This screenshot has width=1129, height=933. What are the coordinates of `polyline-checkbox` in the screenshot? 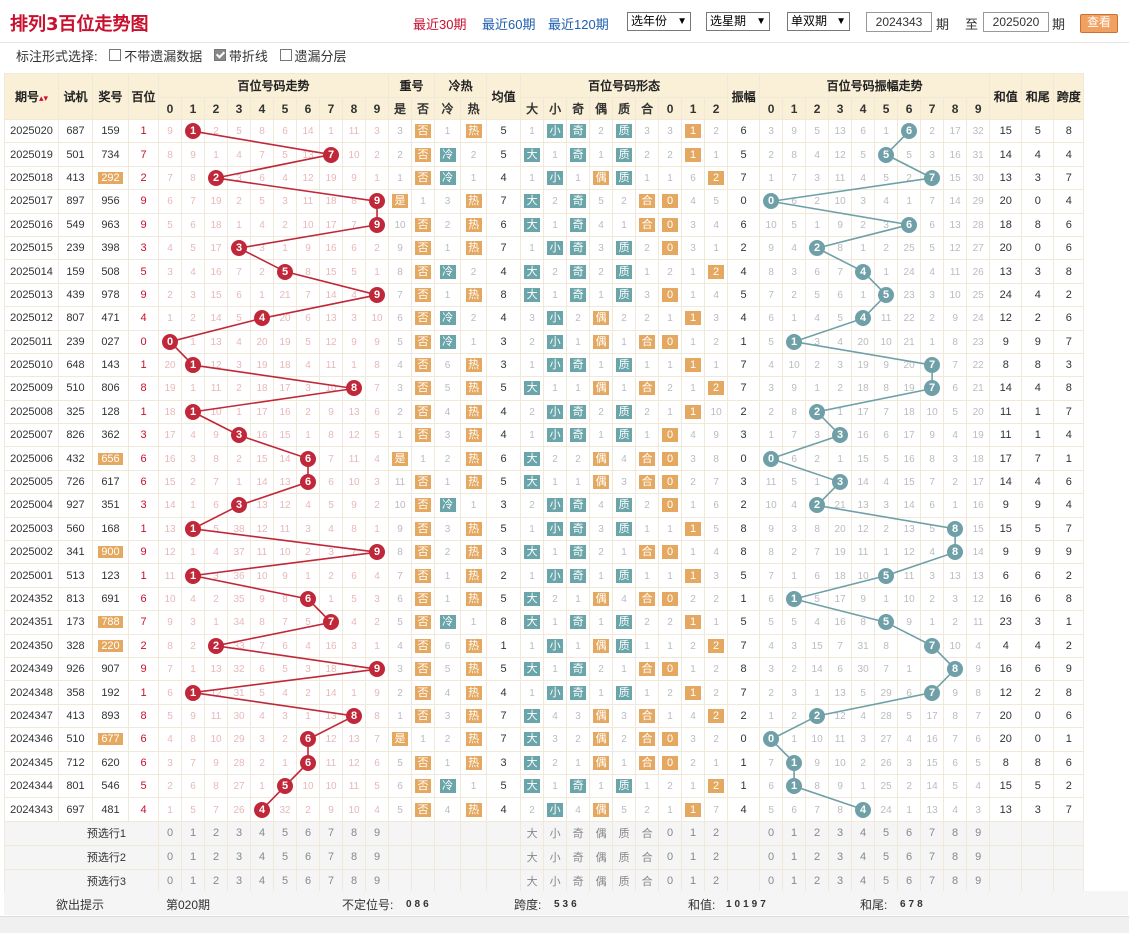 It's located at (219, 54).